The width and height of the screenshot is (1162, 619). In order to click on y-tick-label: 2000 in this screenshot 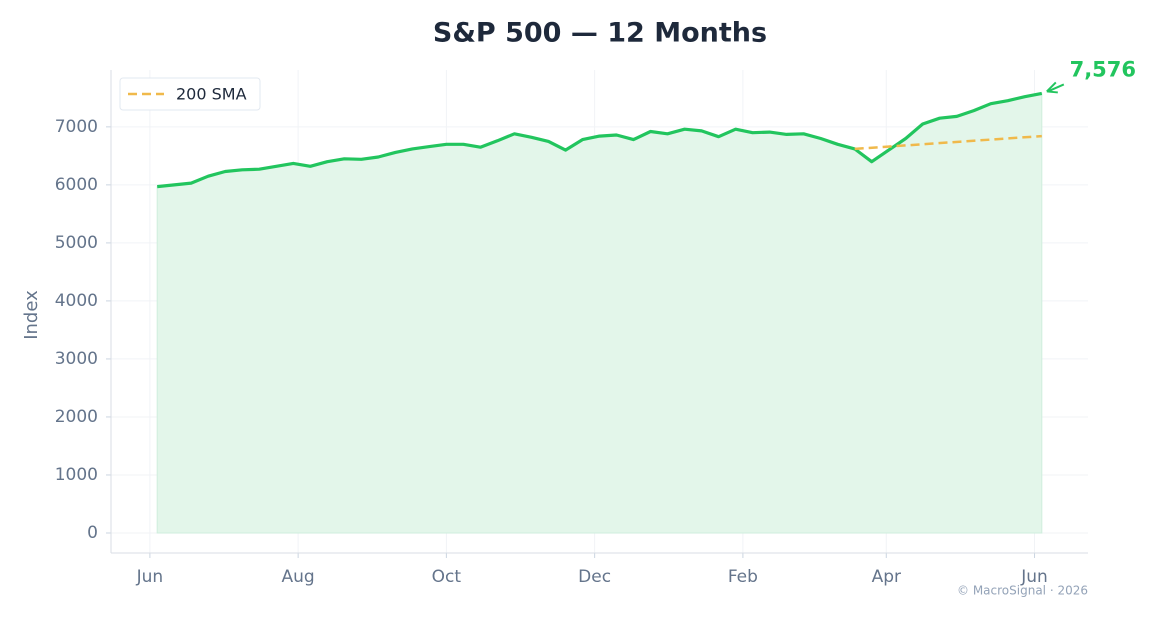, I will do `click(76, 417)`.